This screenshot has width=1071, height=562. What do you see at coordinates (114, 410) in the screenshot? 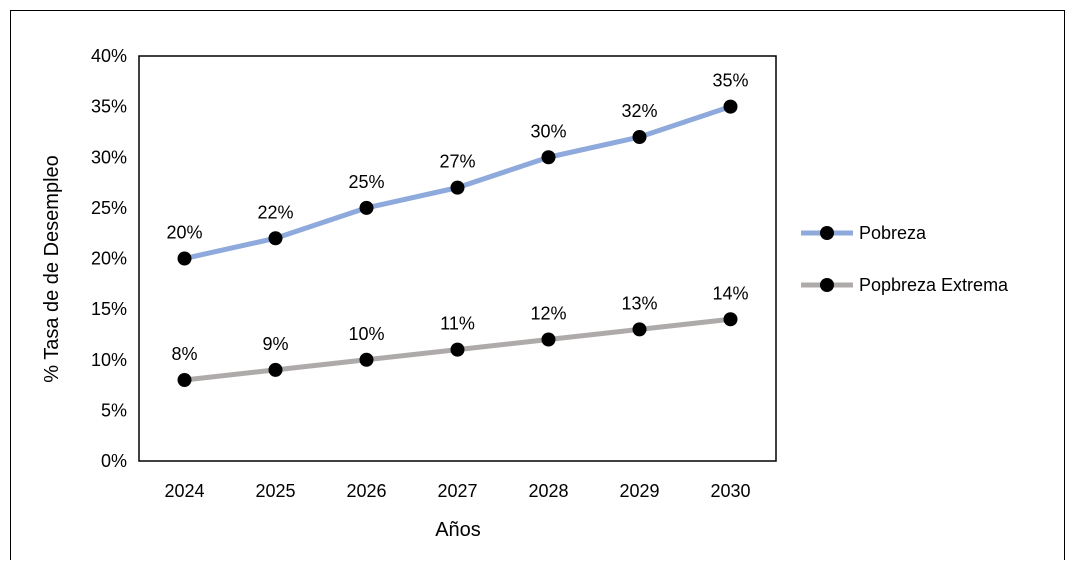
I see `y-tick-label: 5%` at bounding box center [114, 410].